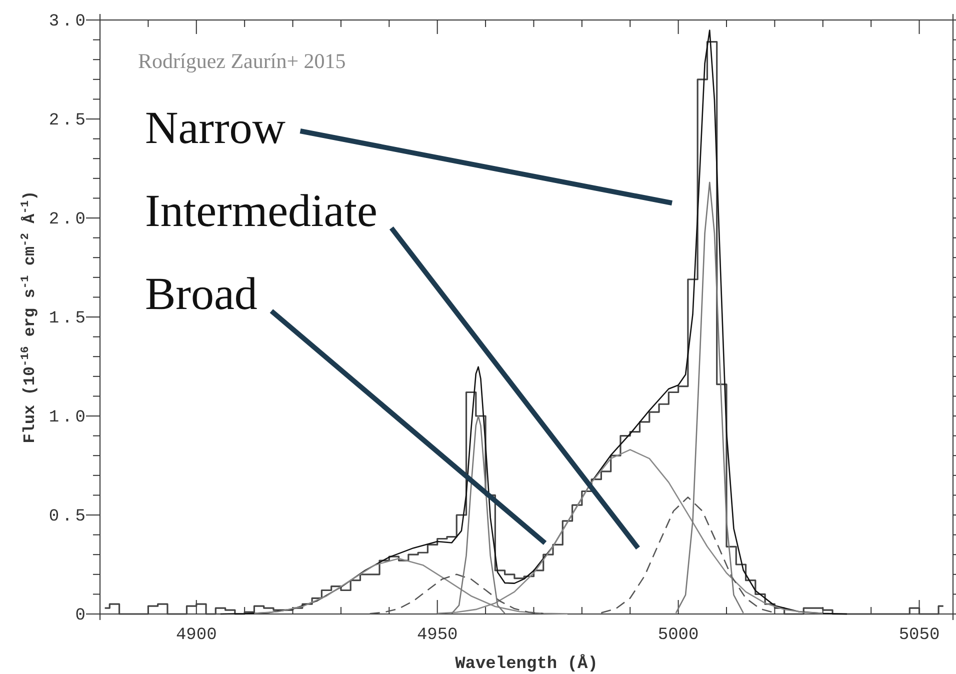  What do you see at coordinates (68, 516) in the screenshot?
I see `y-tick-label: 0.5` at bounding box center [68, 516].